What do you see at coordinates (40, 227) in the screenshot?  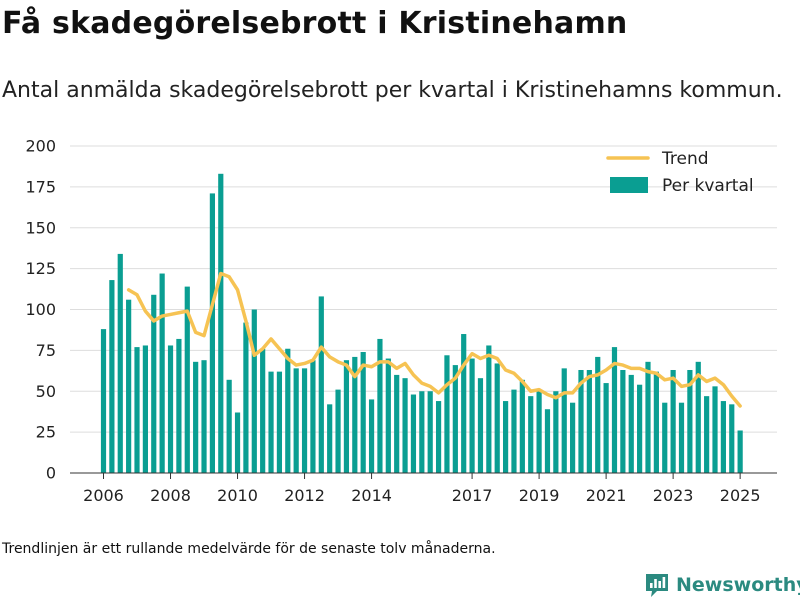 I see `y-tick-label: 150` at bounding box center [40, 227].